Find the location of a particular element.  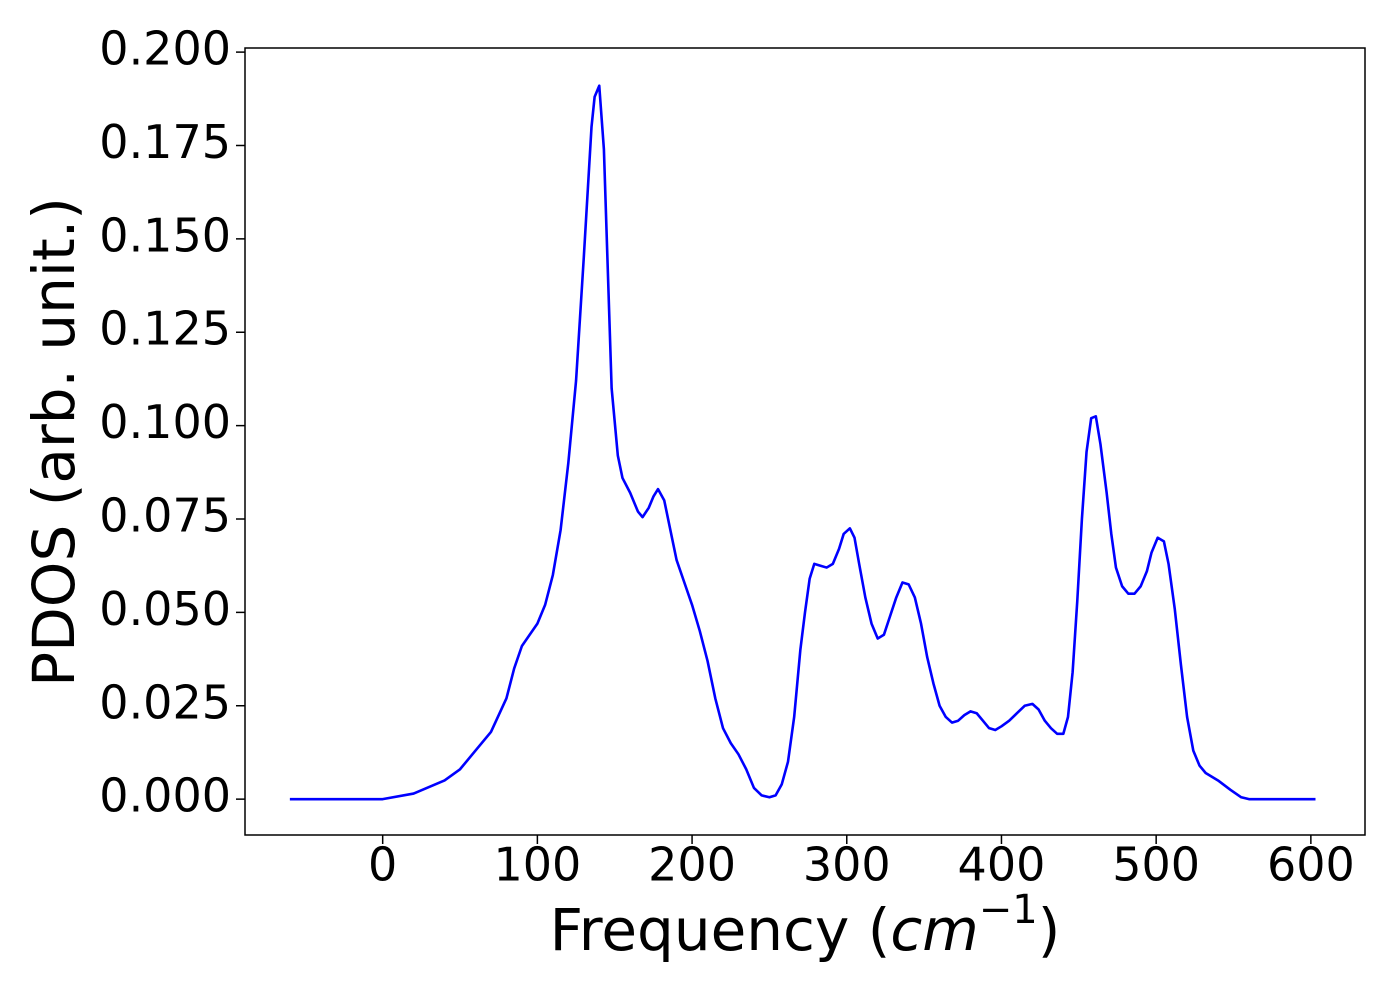

x-tick-label: 400 is located at coordinates (1002, 865).